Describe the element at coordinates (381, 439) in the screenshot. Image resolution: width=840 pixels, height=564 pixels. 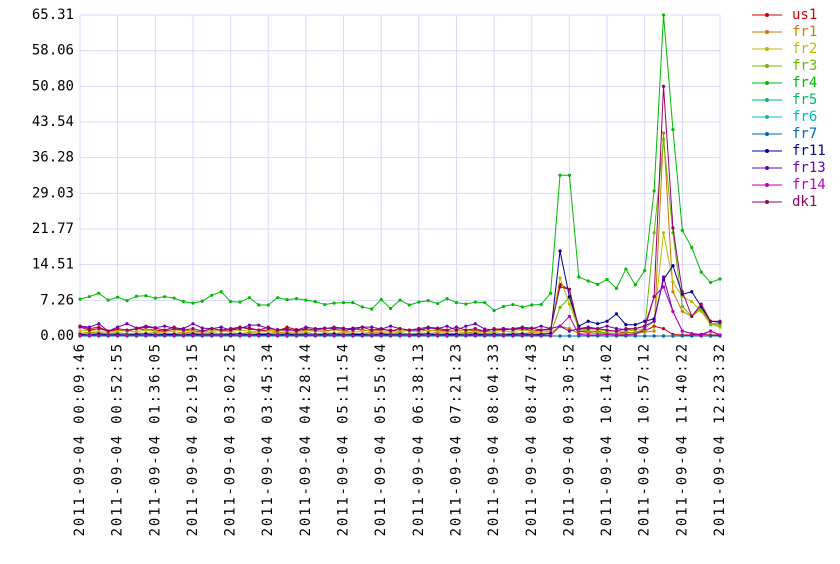
I see `x-tick-label: 2011-09-04 05:55:04` at that location.